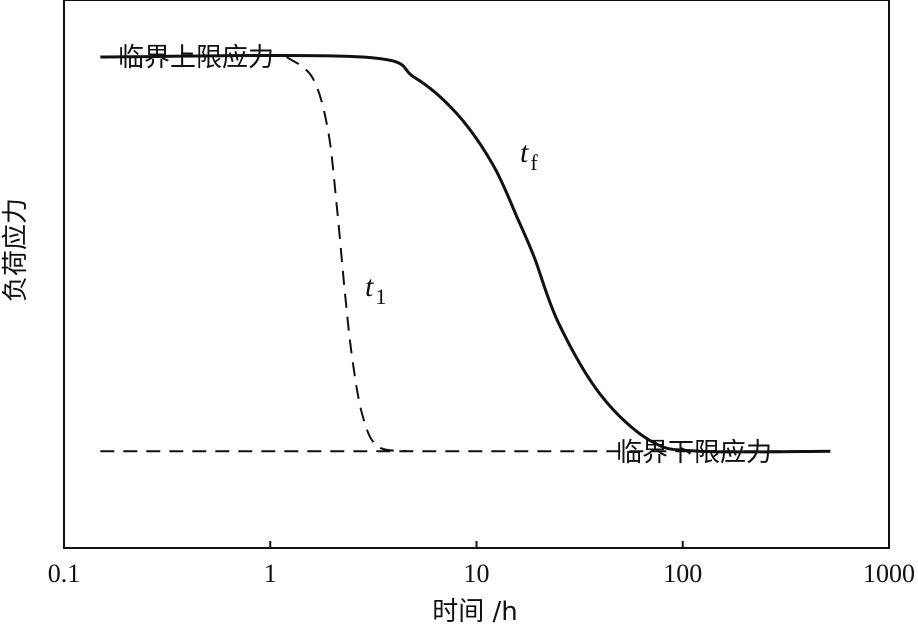 The image size is (918, 628). Describe the element at coordinates (380, 296) in the screenshot. I see `t1-label-sub: 1` at that location.